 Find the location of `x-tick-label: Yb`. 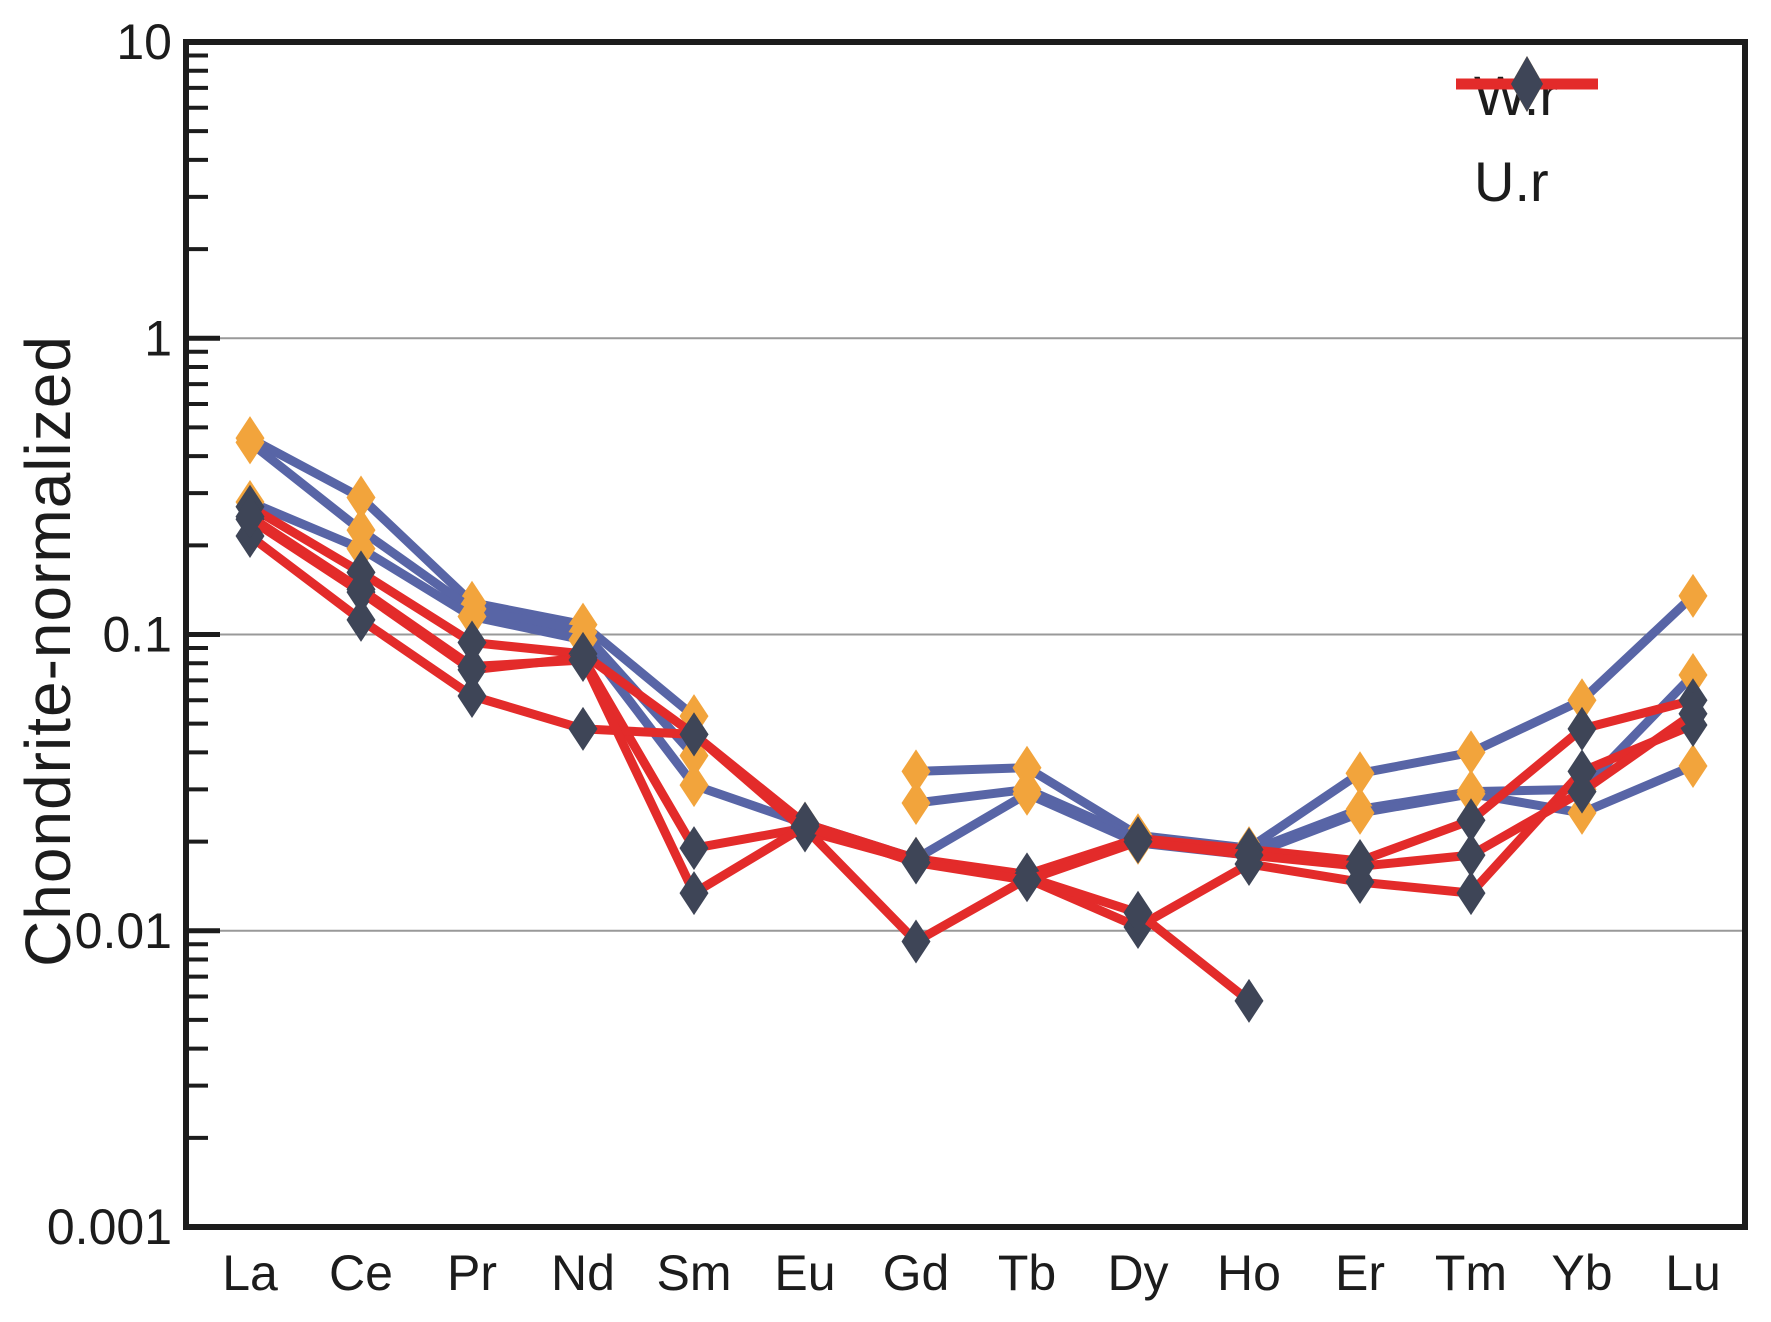

x-tick-label: Yb is located at coordinates (1581, 1273).